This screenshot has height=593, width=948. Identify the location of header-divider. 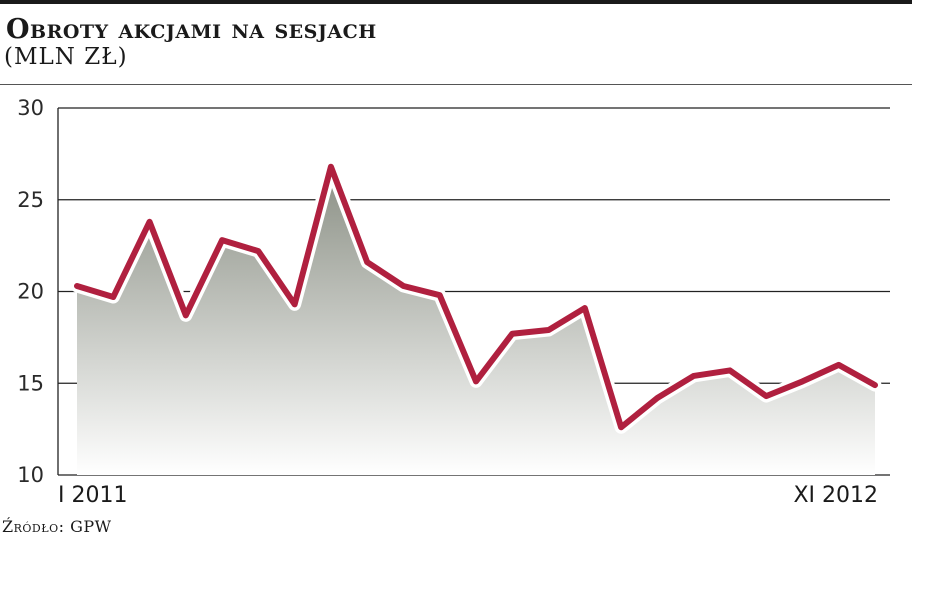
(456, 84).